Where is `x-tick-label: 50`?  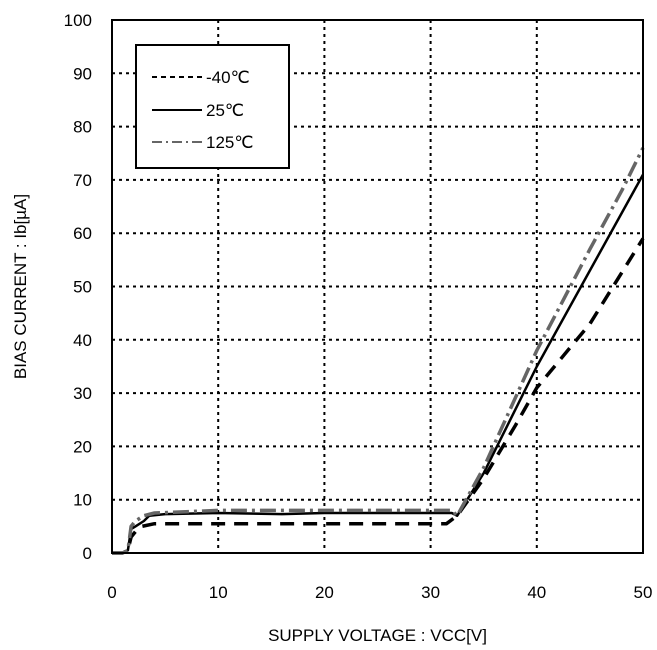 x-tick-label: 50 is located at coordinates (643, 592).